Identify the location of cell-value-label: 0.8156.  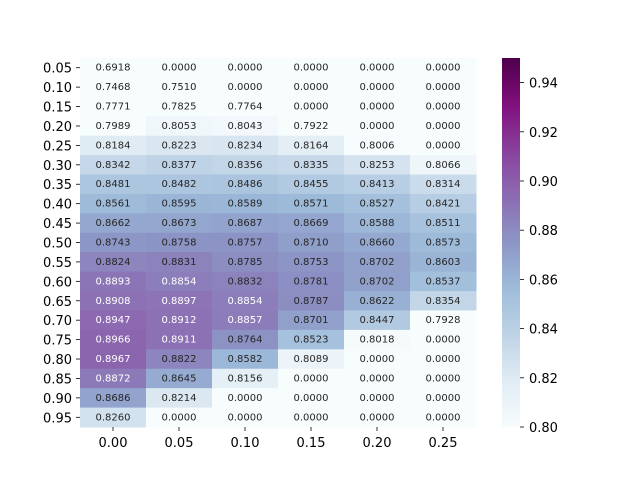
(245, 378).